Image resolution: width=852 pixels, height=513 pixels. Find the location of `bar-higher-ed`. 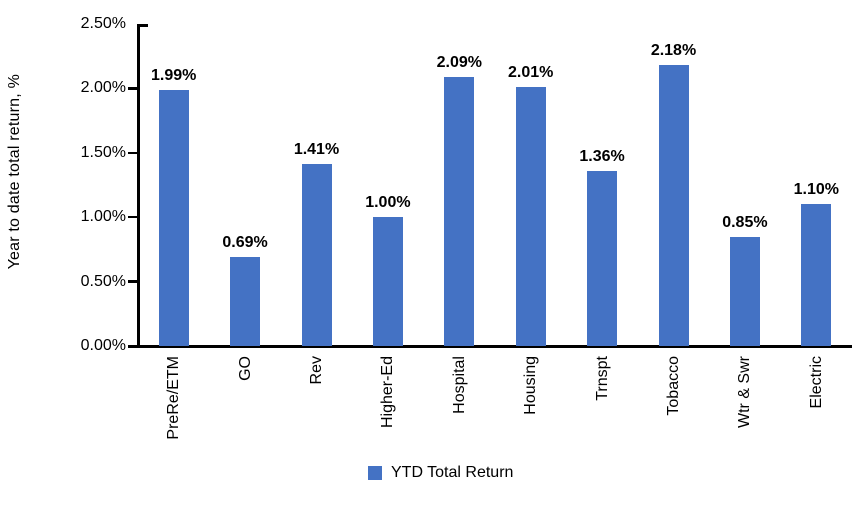

bar-higher-ed is located at coordinates (387, 281).